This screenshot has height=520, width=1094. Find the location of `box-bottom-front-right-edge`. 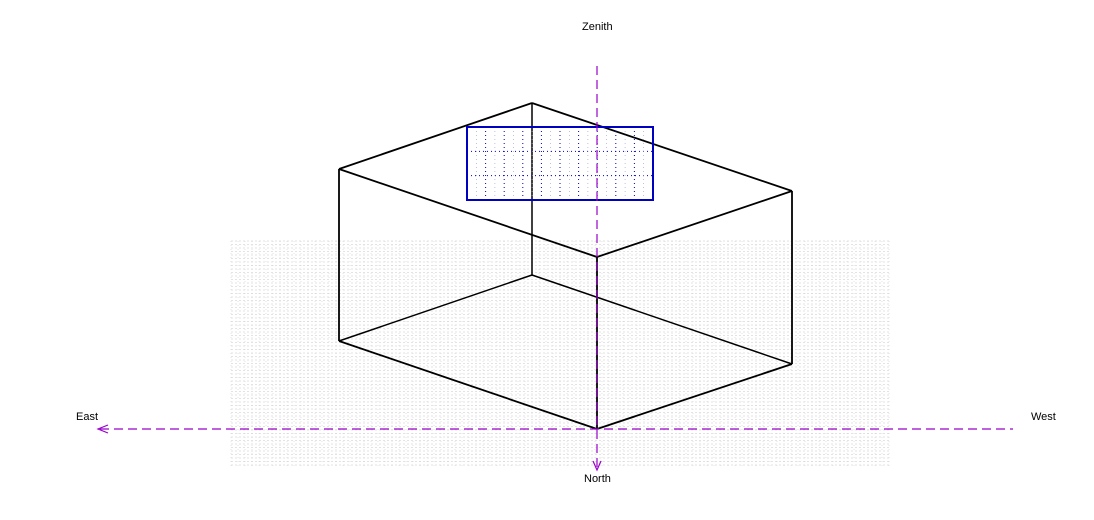

box-bottom-front-right-edge is located at coordinates (694, 396).